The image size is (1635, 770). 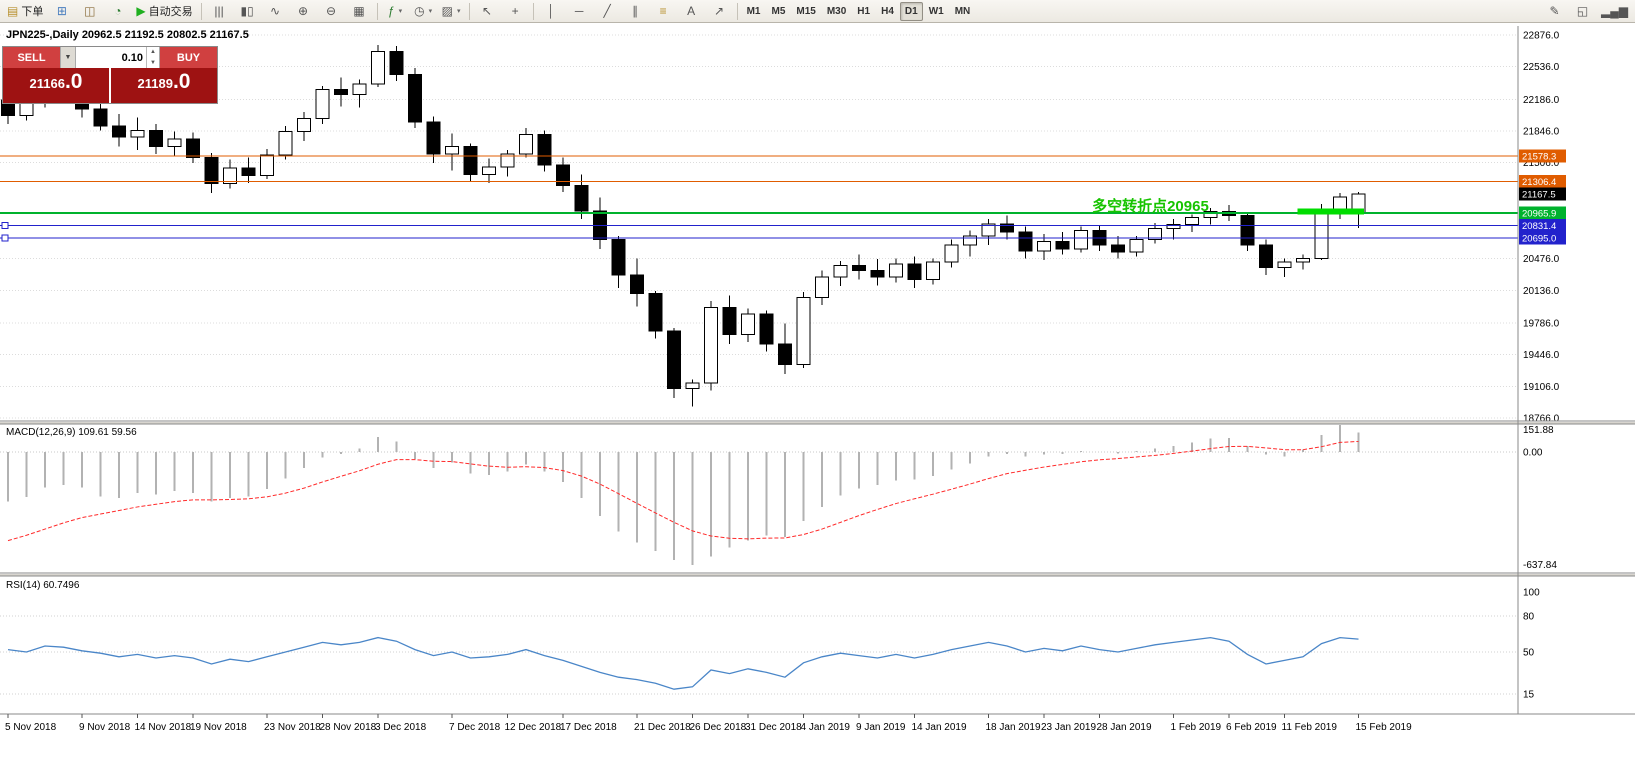 I want to click on volume-down-icon: ▼, so click(x=153, y=62).